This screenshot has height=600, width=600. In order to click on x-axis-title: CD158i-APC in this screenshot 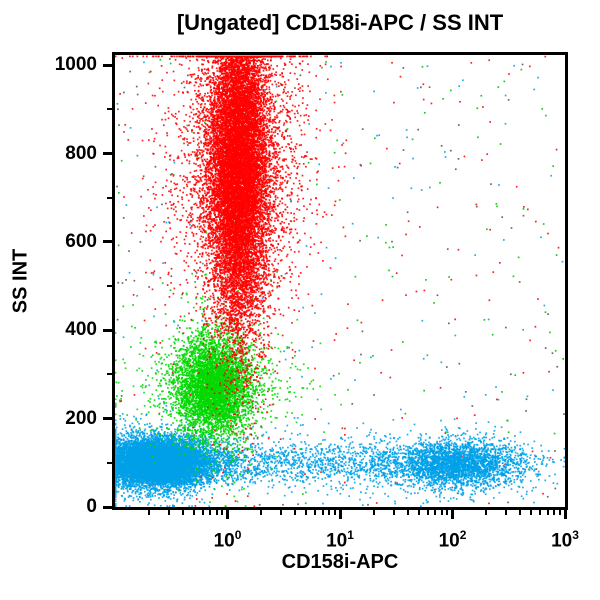, I will do `click(340, 562)`.